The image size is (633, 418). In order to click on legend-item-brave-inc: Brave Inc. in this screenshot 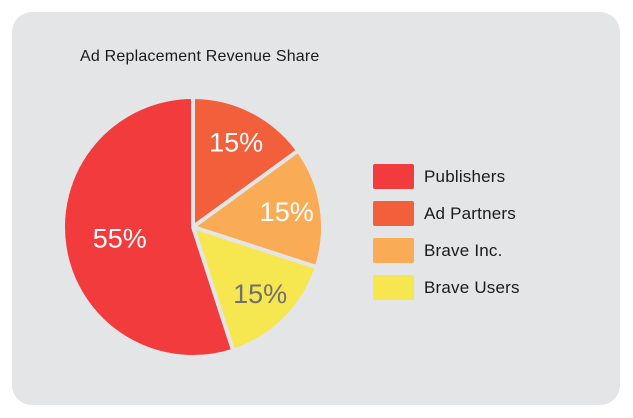, I will do `click(446, 250)`.